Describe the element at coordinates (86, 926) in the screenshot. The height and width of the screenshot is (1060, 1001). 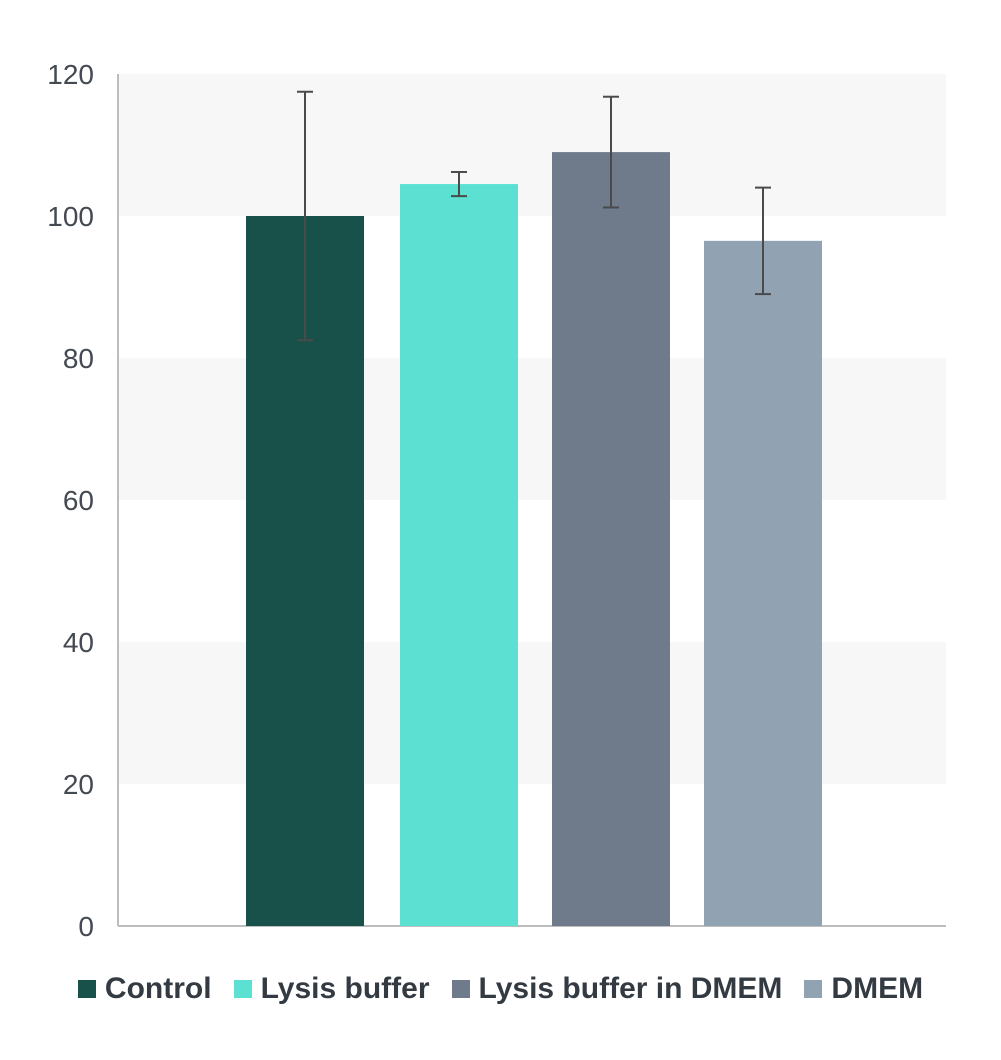
I see `y-tick-label: 0` at that location.